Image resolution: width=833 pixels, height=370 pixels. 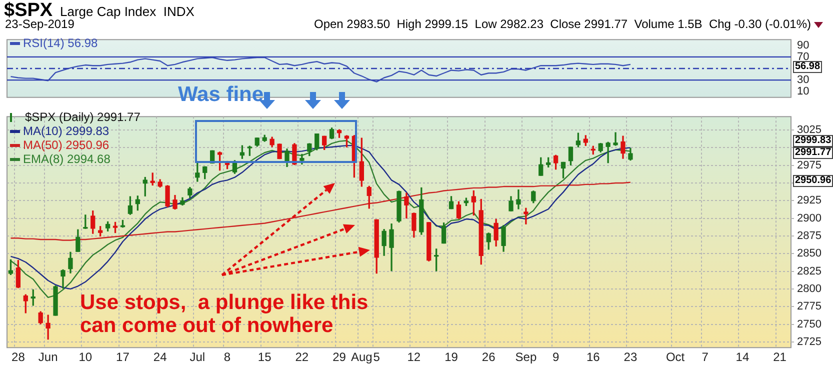 I want to click on legend-label: MA(10) 2999.83, so click(x=66, y=131).